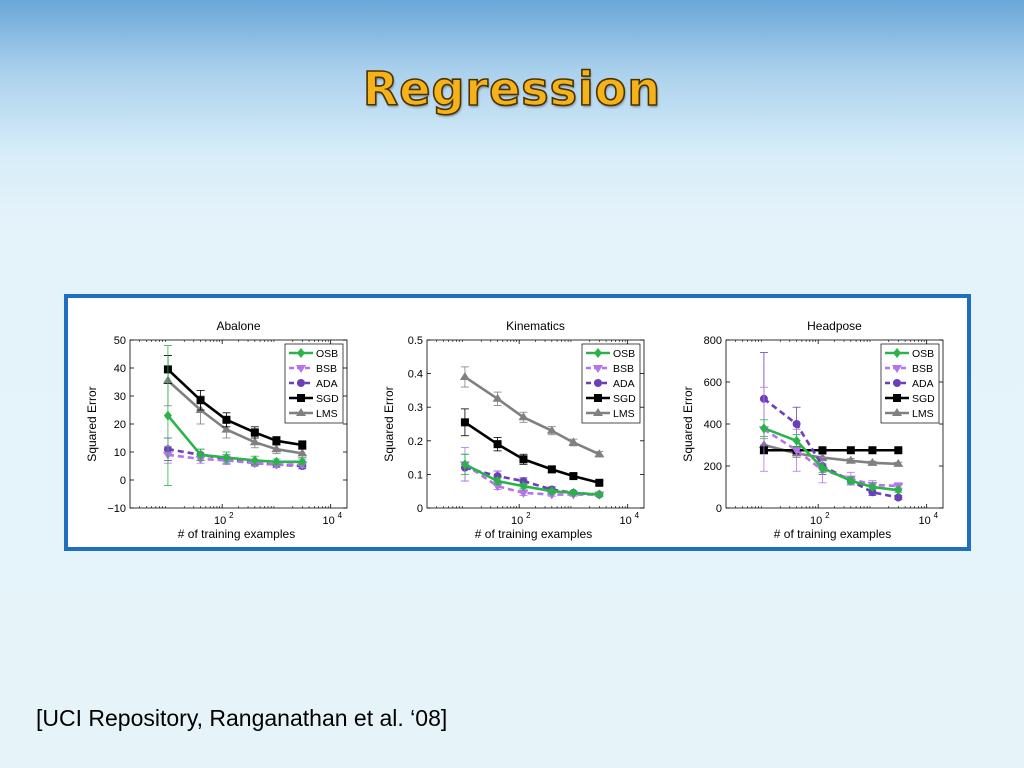 This screenshot has height=768, width=1024. I want to click on y-tick-label: 20, so click(120, 425).